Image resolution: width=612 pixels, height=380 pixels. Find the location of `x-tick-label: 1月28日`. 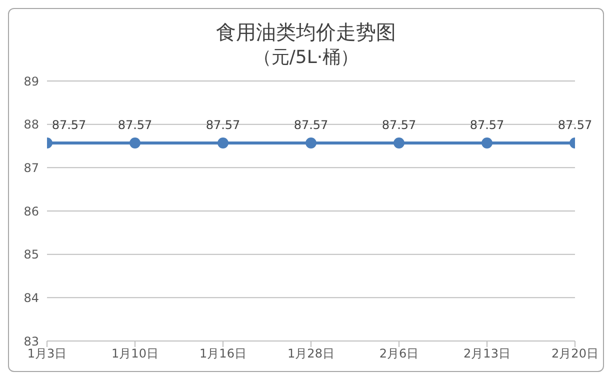

x-tick-label: 1月28日 is located at coordinates (311, 353).